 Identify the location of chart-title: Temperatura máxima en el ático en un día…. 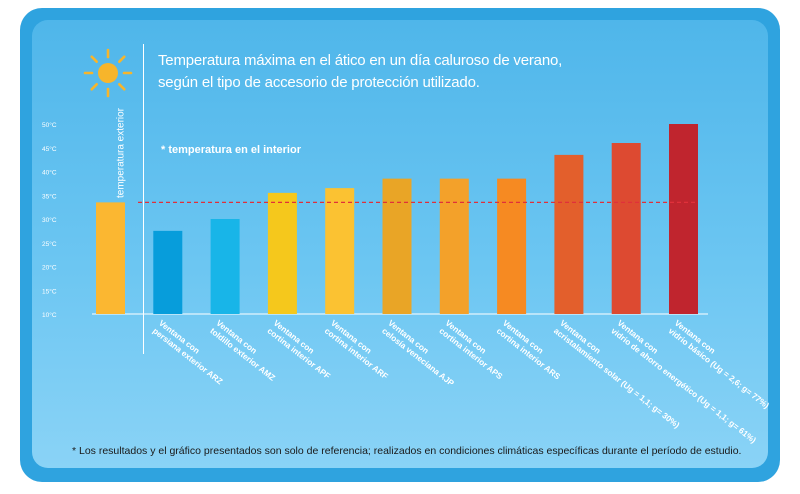
(360, 72).